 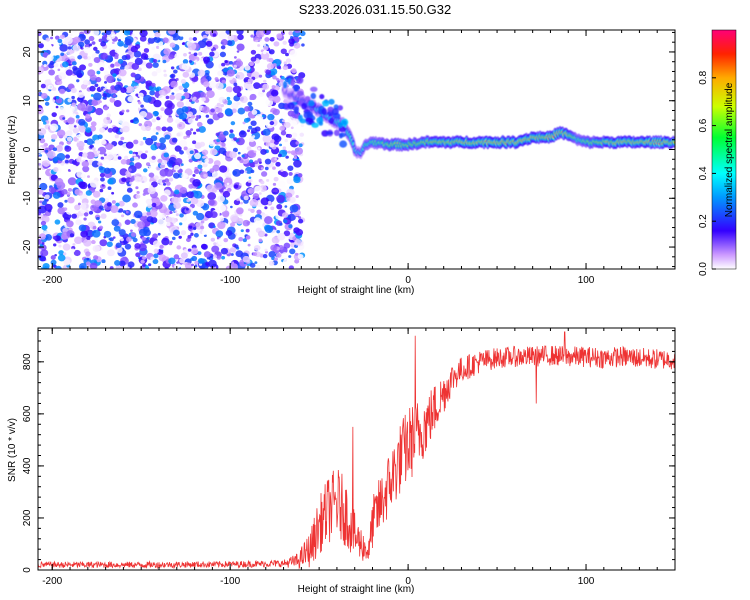 What do you see at coordinates (478, 117) in the screenshot?
I see `spectrogram-signal-layer` at bounding box center [478, 117].